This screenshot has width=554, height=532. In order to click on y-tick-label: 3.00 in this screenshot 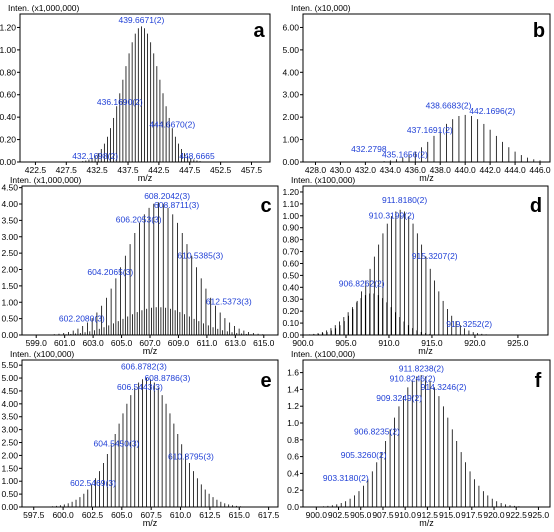, I will do `click(9, 237)`.